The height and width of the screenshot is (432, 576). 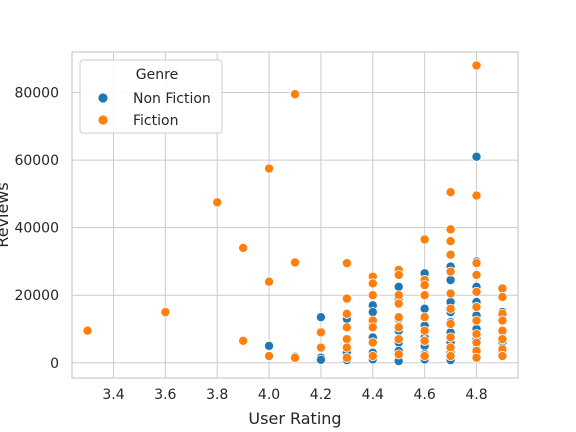 What do you see at coordinates (373, 395) in the screenshot?
I see `x-tick-label: 4.4` at bounding box center [373, 395].